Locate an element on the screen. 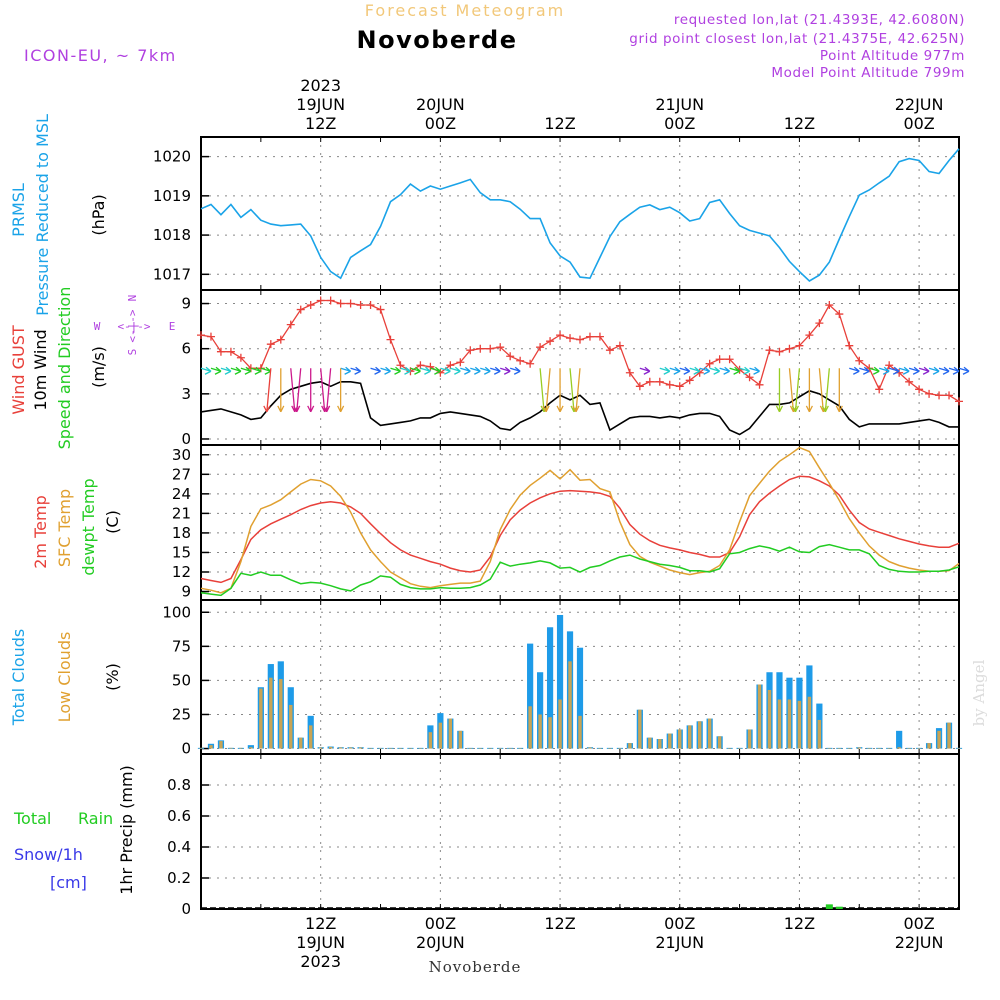 This screenshot has width=1000, height=1000. temp-label-sfc: SFC Temp is located at coordinates (64, 528).